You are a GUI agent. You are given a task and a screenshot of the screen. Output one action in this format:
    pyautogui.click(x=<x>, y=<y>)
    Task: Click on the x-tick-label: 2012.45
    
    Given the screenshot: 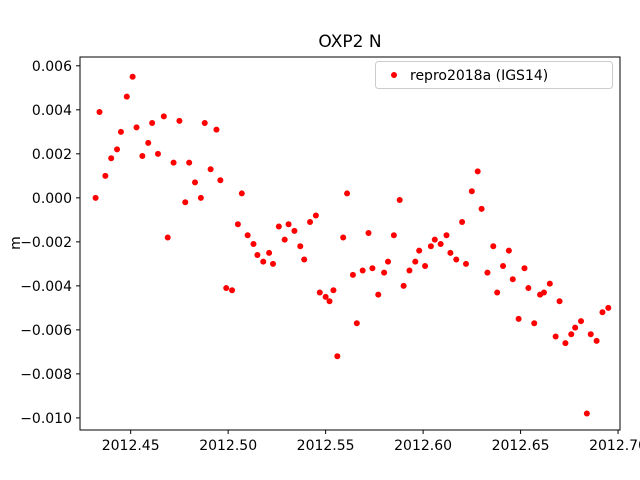 What is the action you would take?
    pyautogui.click(x=131, y=446)
    